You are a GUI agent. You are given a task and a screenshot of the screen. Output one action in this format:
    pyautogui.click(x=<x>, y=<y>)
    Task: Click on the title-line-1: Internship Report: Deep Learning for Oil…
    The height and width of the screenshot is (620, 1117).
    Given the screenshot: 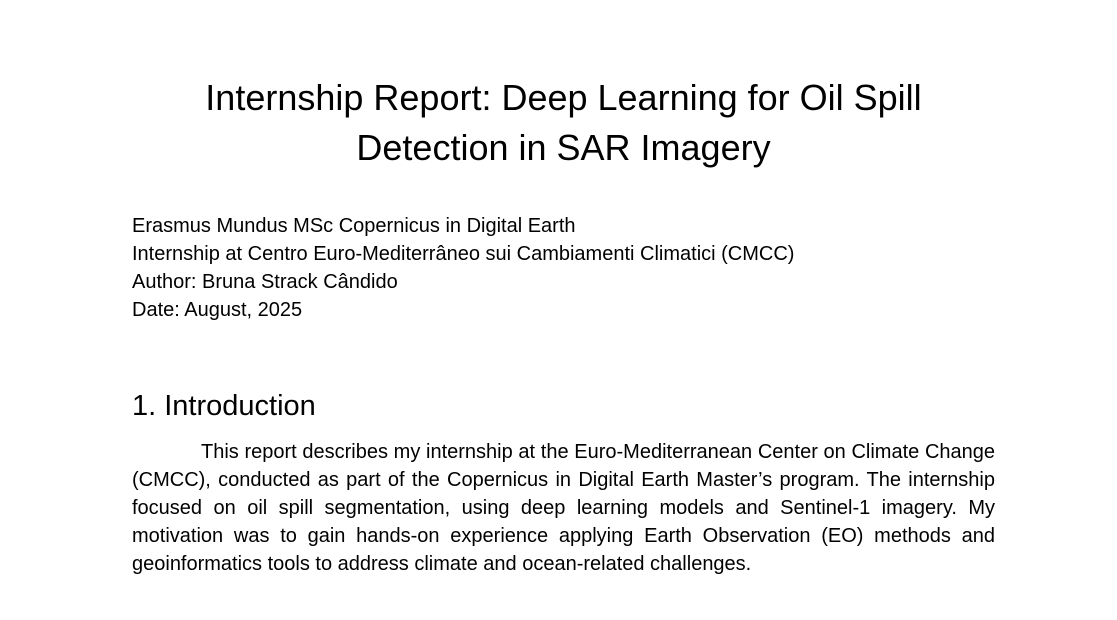 What is the action you would take?
    pyautogui.click(x=563, y=97)
    